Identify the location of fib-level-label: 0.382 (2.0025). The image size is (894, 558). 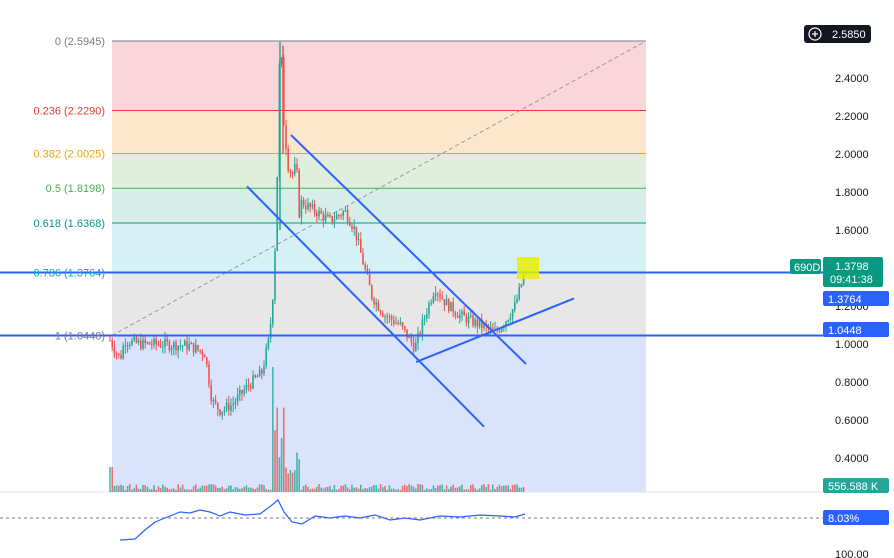
(69, 155).